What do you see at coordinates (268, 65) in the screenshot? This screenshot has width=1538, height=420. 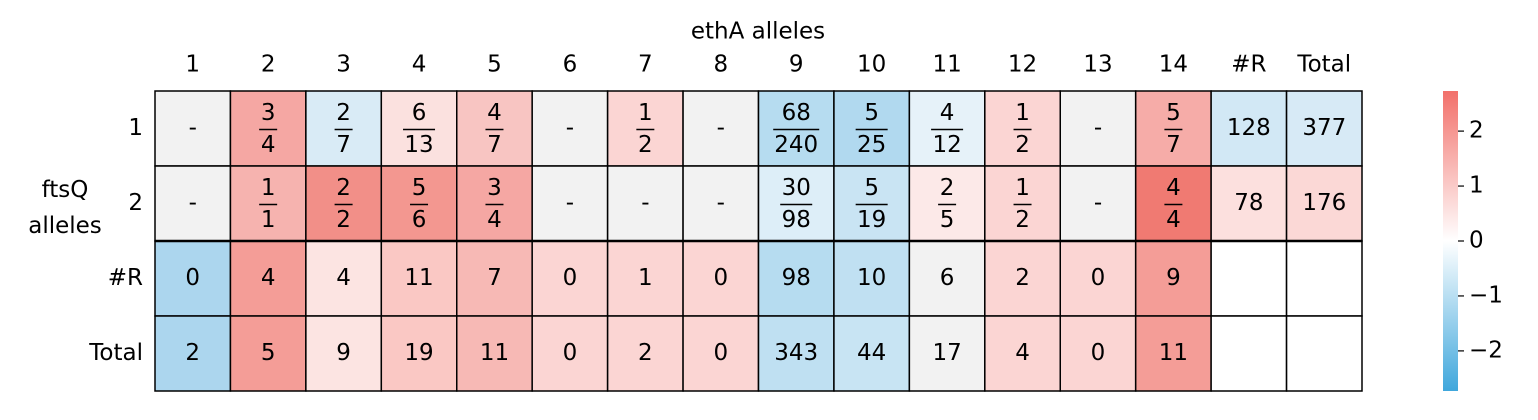 I see `column-label: 2` at bounding box center [268, 65].